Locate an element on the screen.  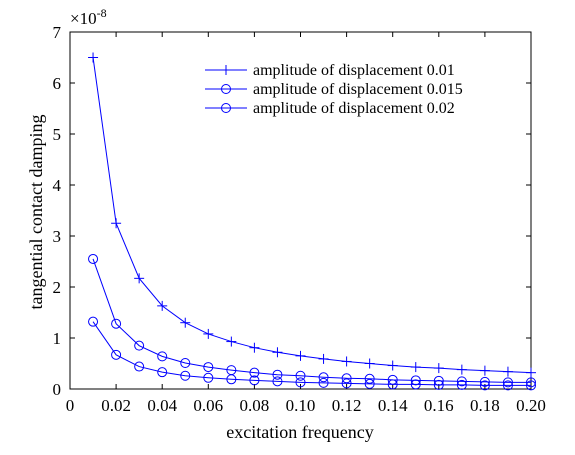
x-tick-label: 0.12 is located at coordinates (347, 405).